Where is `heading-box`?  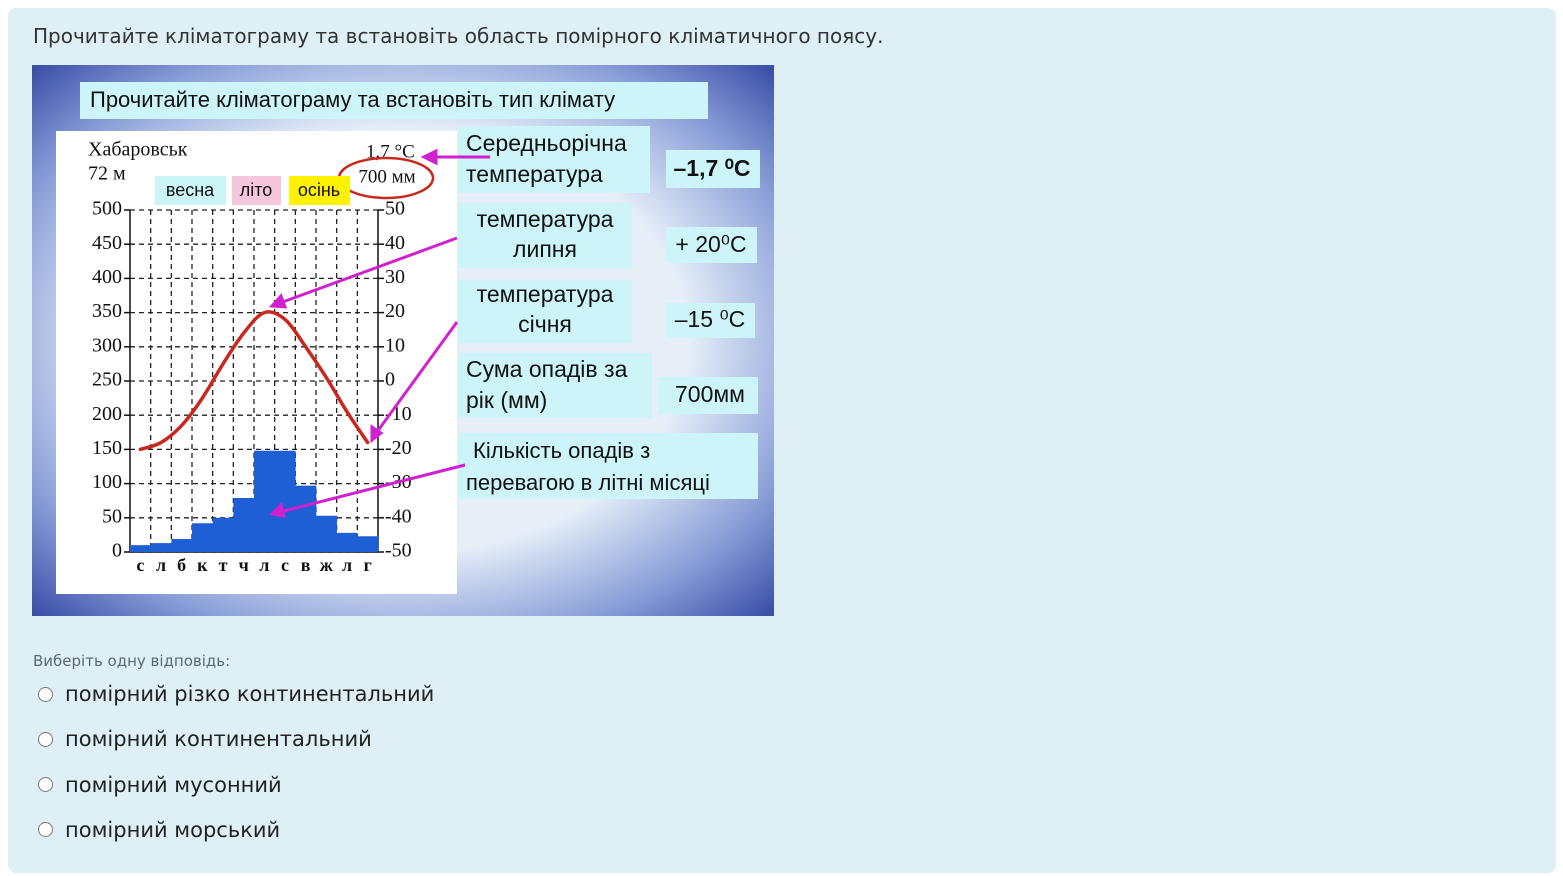
heading-box is located at coordinates (394, 100).